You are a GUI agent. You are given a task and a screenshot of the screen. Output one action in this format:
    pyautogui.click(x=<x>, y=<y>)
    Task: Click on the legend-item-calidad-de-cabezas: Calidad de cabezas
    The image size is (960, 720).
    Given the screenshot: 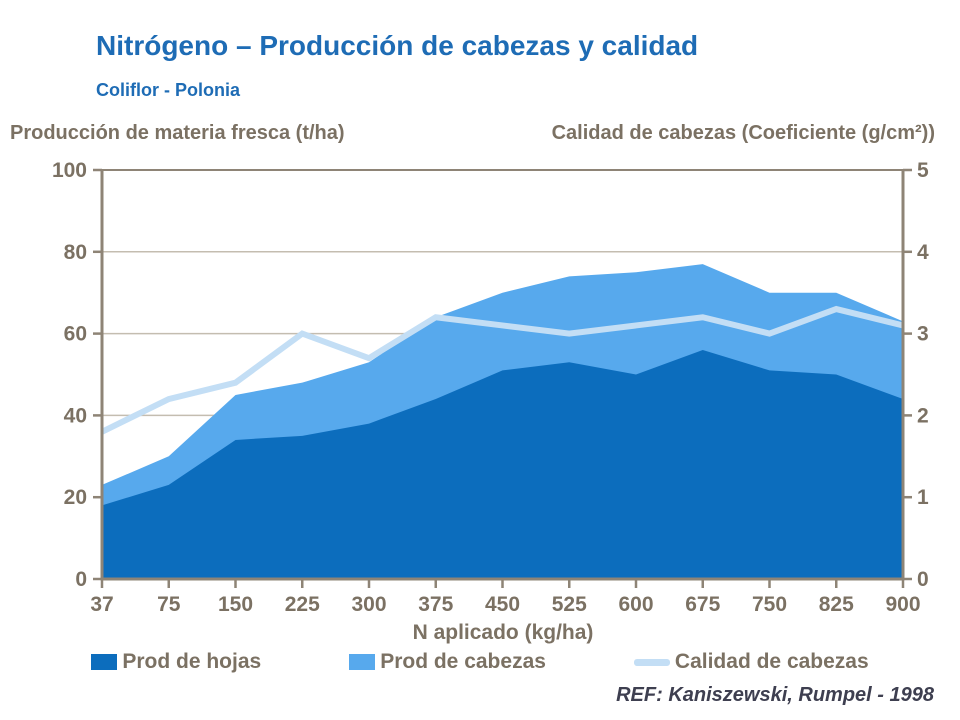 What is the action you would take?
    pyautogui.click(x=751, y=662)
    